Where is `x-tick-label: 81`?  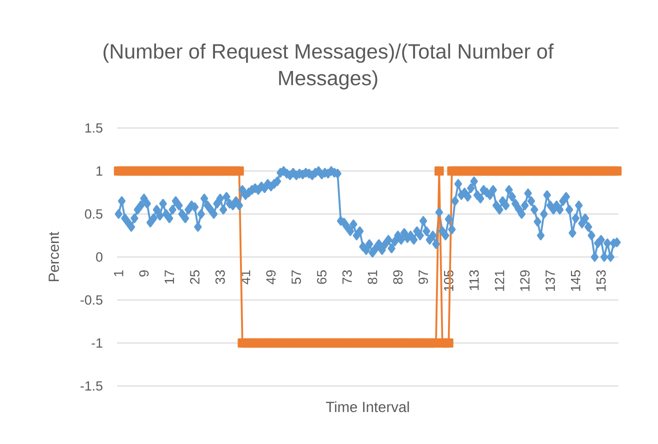 x-tick-label: 81 is located at coordinates (373, 277).